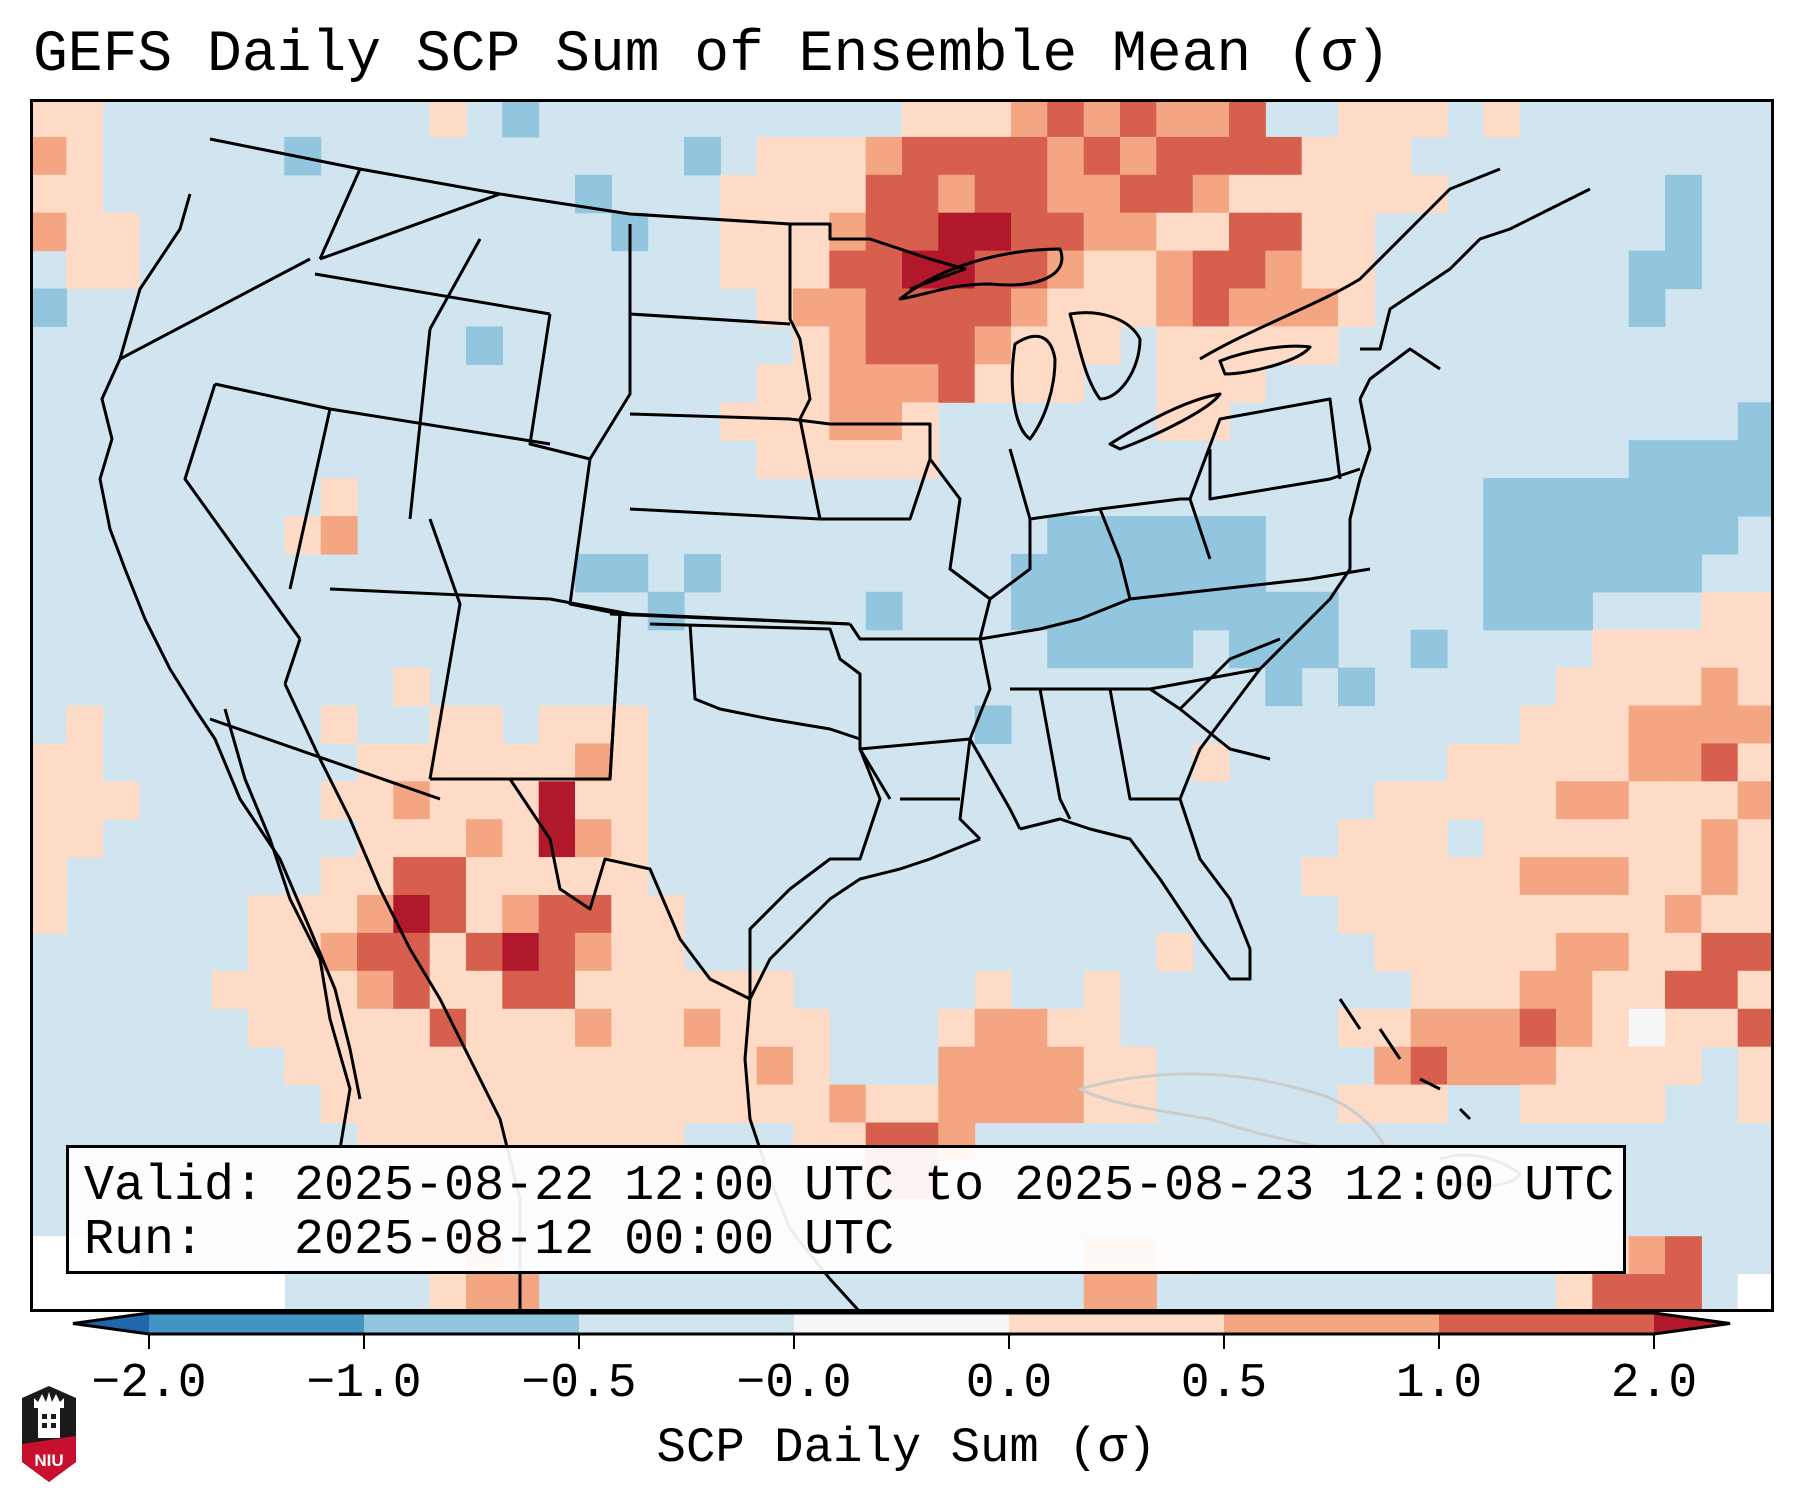 This screenshot has height=1506, width=1803. Describe the element at coordinates (49, 1434) in the screenshot. I see `niu-logo: NIU` at that location.